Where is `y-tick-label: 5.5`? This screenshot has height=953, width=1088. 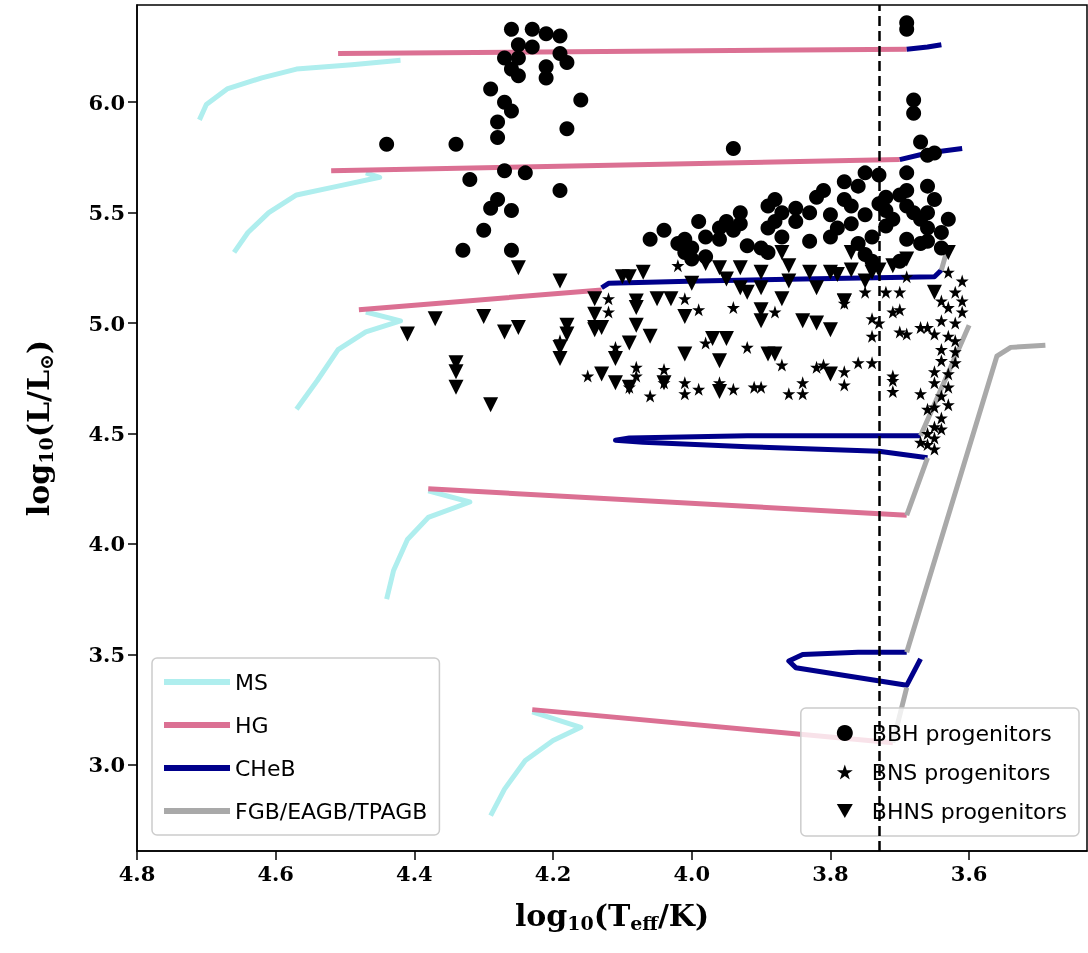
y-tick-label: 5.5 is located at coordinates (106, 213).